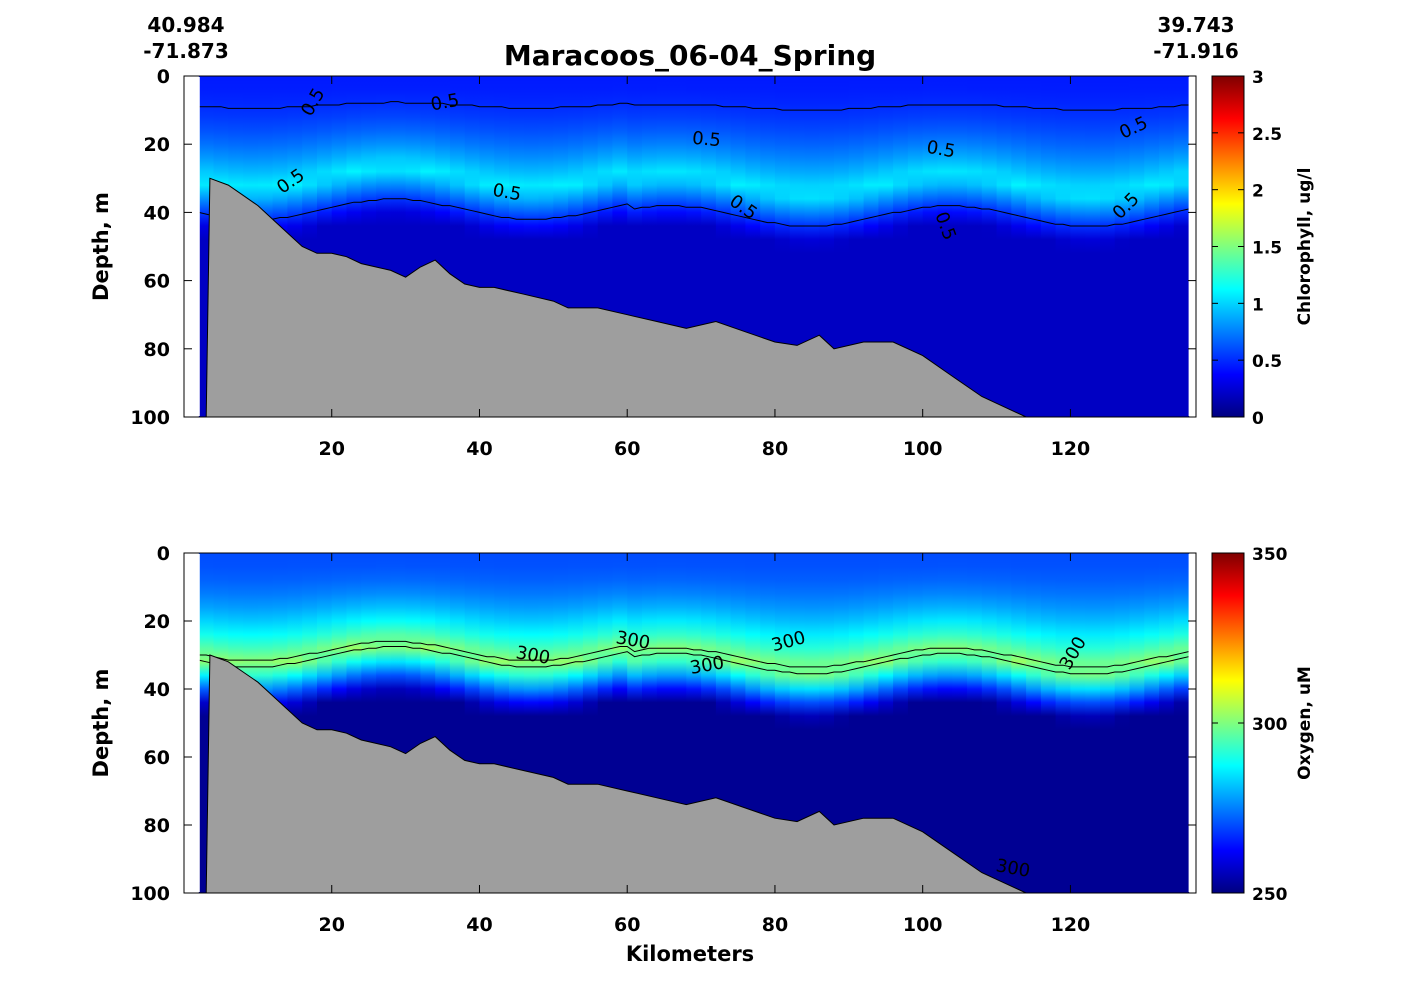 The image size is (1422, 1005). What do you see at coordinates (1270, 725) in the screenshot?
I see `colorbar-tick-label: 300` at bounding box center [1270, 725].